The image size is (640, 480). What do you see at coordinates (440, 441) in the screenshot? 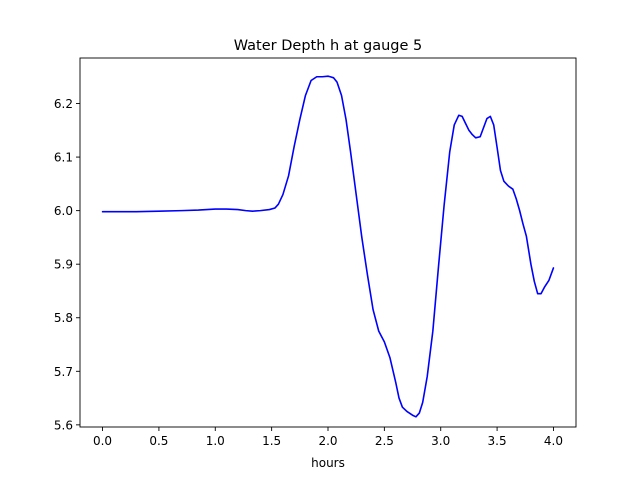
I see `x-tick-label: 3.0` at bounding box center [440, 441].